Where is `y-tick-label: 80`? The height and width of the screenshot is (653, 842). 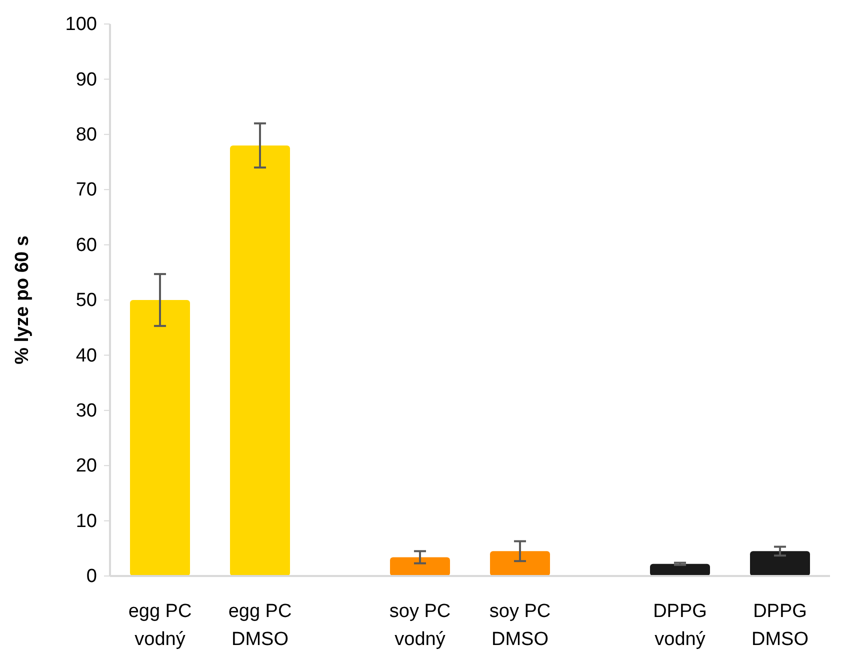 y-tick-label: 80 is located at coordinates (86, 135).